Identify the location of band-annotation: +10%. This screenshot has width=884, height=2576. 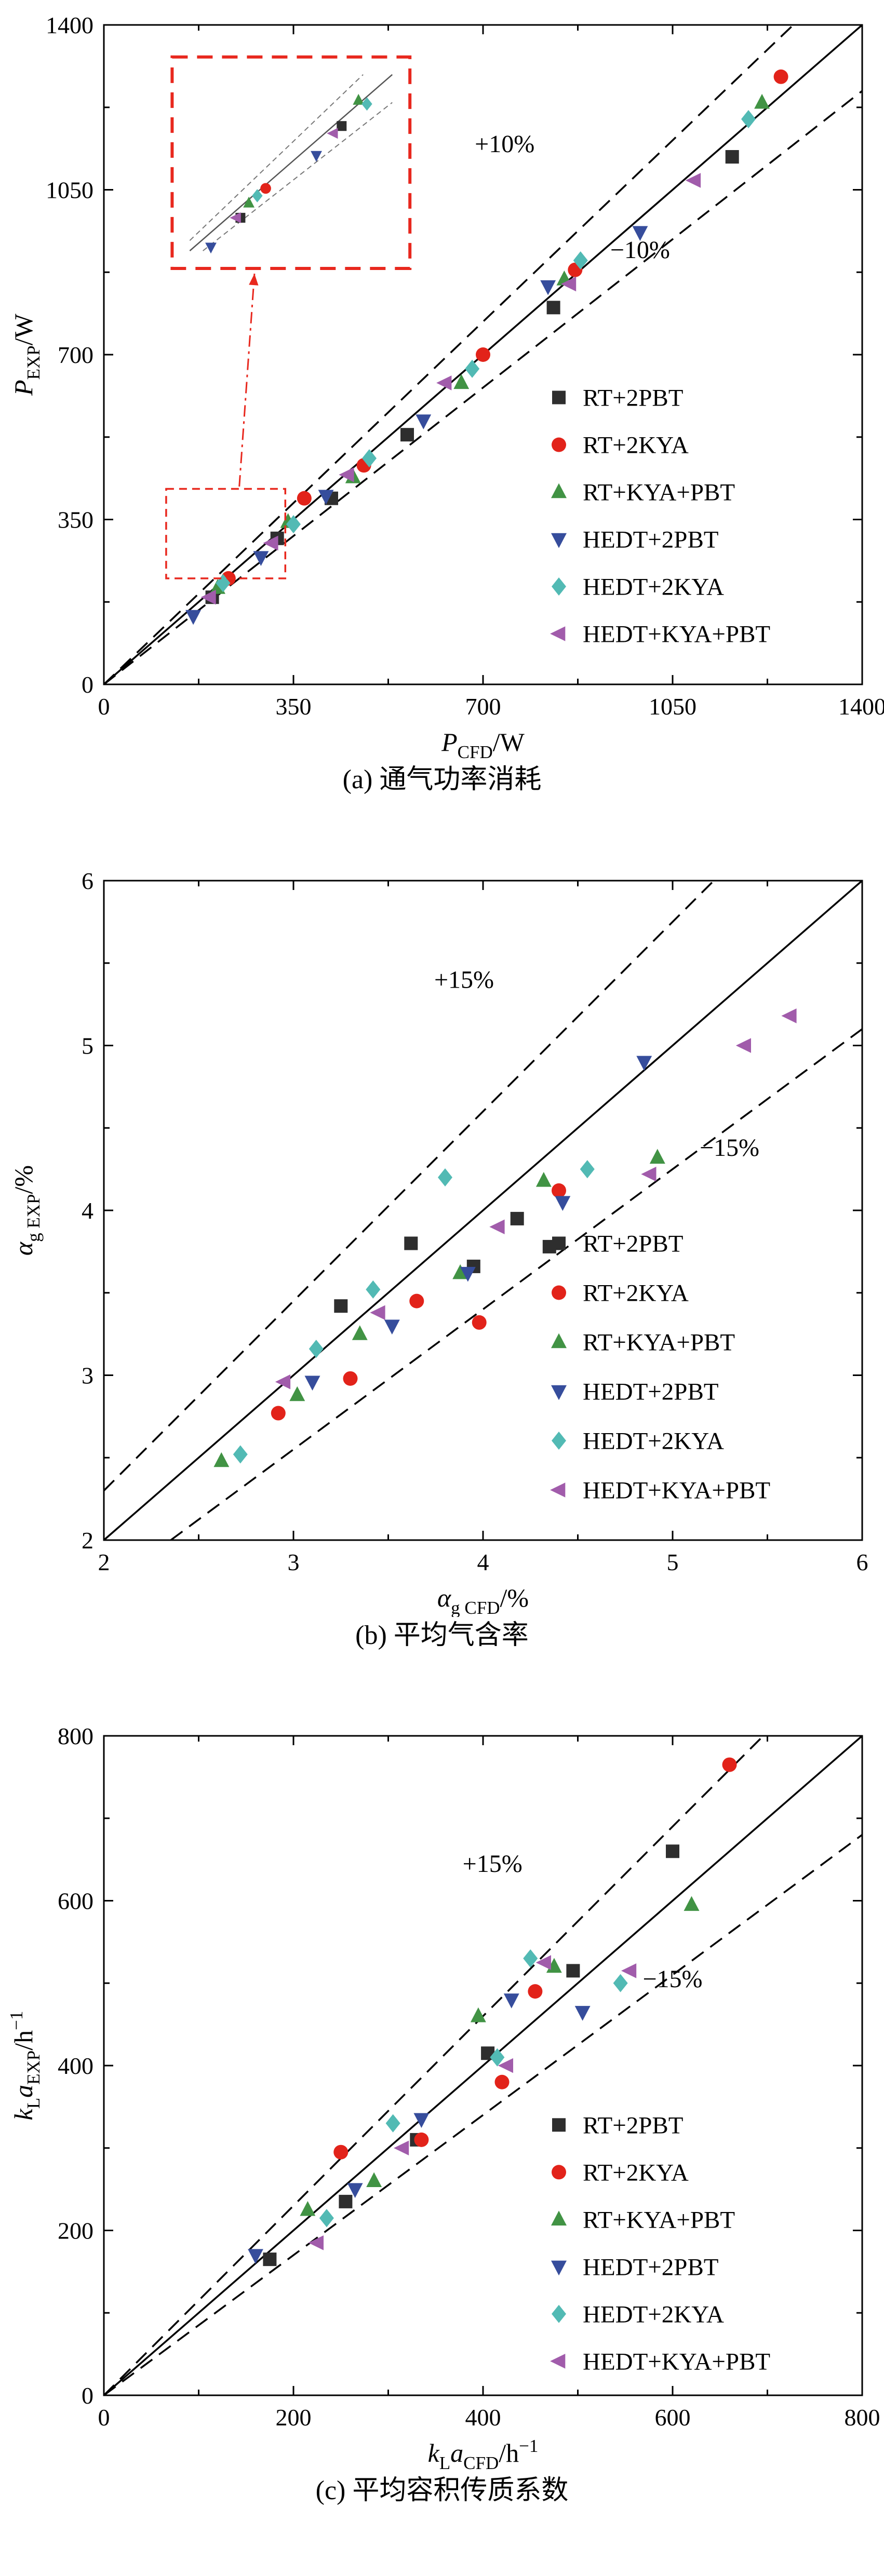
(504, 144).